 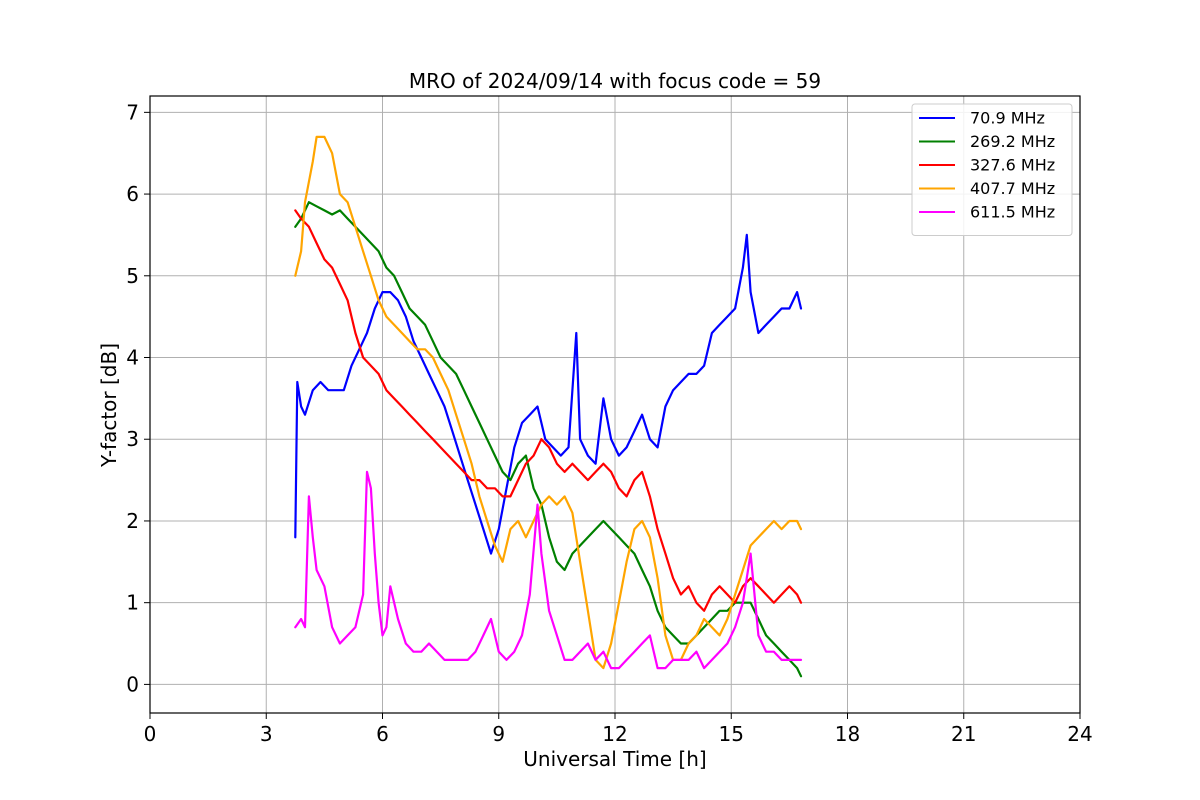 I want to click on y-axis: 0 1 2 3 4 5 6 7, so click(x=138, y=398).